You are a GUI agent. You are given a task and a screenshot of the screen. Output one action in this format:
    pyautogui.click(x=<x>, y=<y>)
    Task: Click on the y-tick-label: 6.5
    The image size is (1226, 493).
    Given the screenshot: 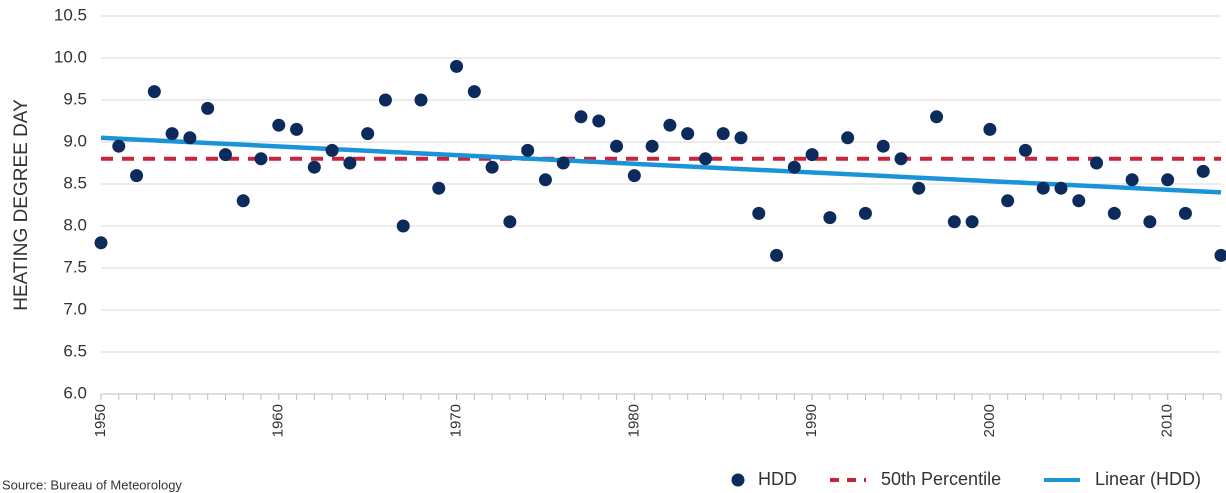 What is the action you would take?
    pyautogui.click(x=75, y=350)
    